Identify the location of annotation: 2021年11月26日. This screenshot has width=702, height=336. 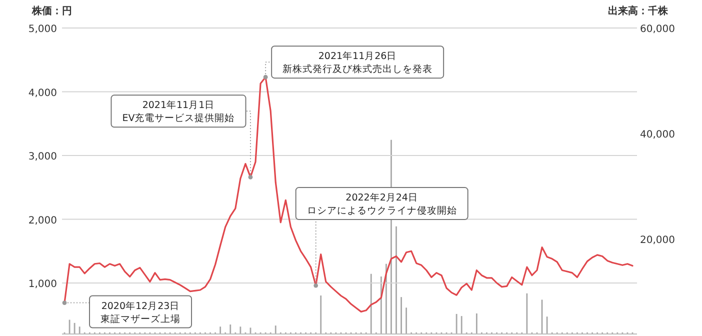
(357, 56).